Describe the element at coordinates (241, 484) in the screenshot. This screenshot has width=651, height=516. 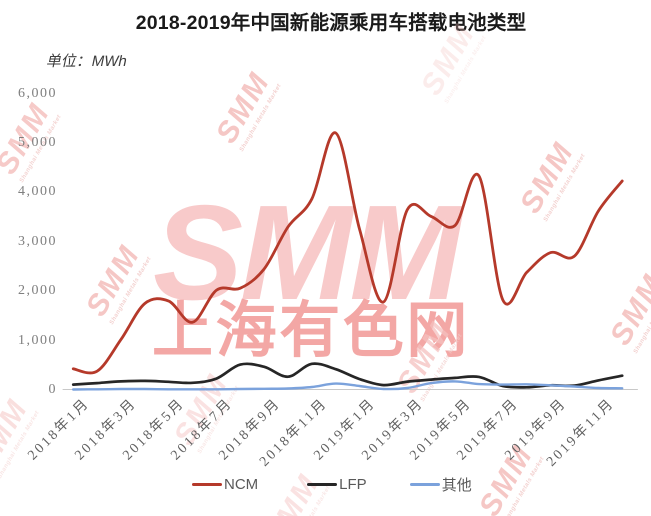
I see `legend-label: NCM` at that location.